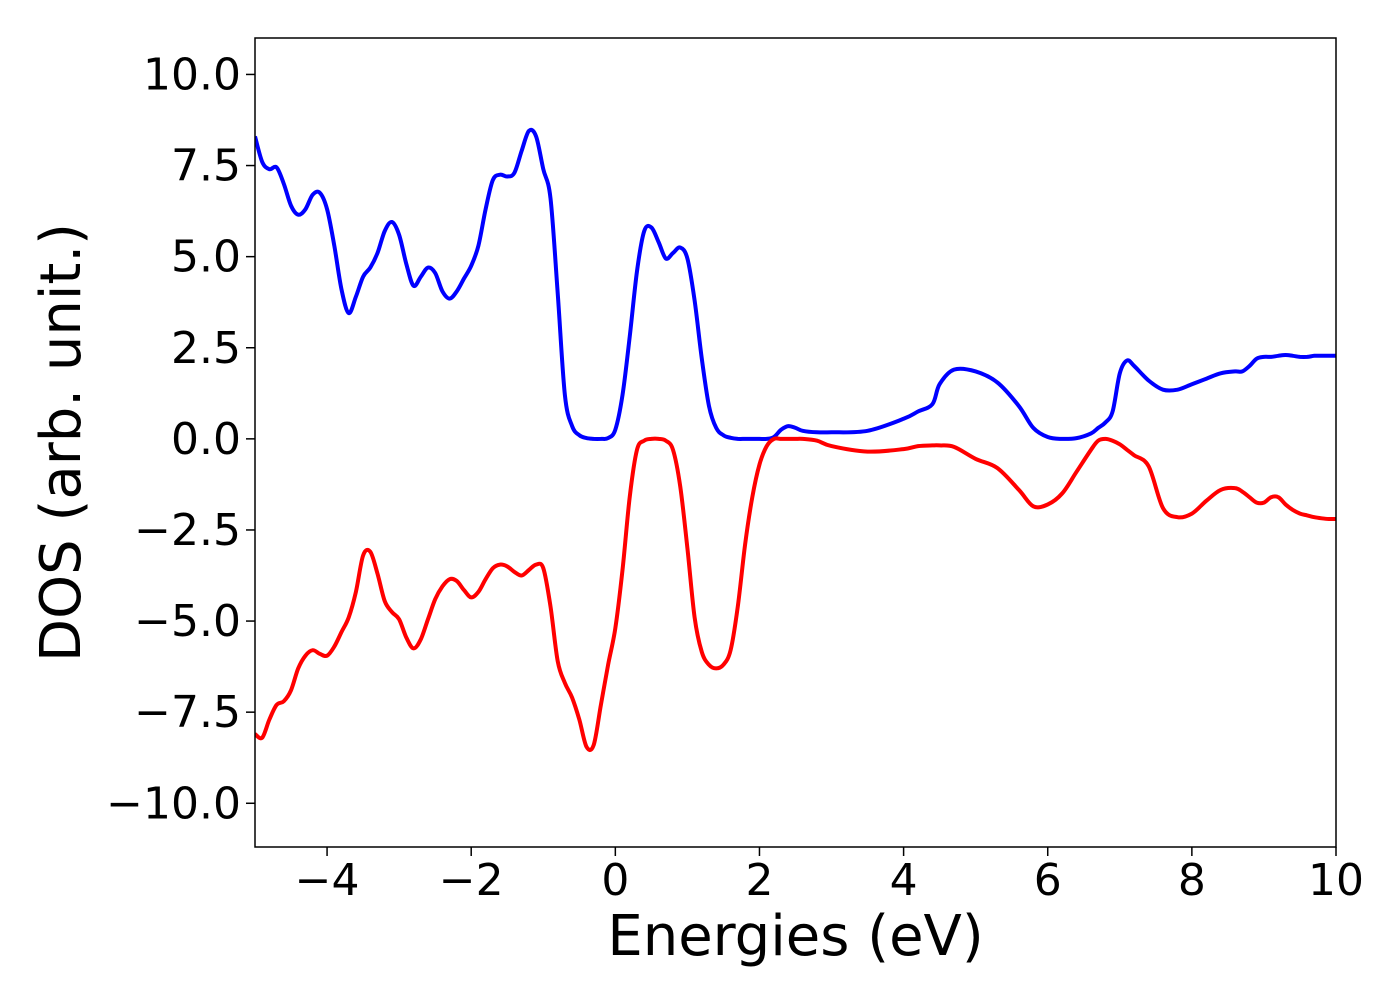 Image resolution: width=1400 pixels, height=1000 pixels. What do you see at coordinates (206, 166) in the screenshot?
I see `y-tick-label: 7.5` at bounding box center [206, 166].